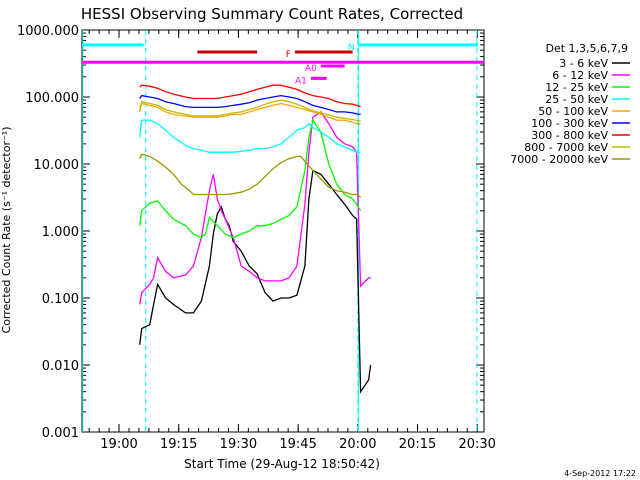  What do you see at coordinates (288, 55) in the screenshot?
I see `status-bar-label: F` at bounding box center [288, 55].